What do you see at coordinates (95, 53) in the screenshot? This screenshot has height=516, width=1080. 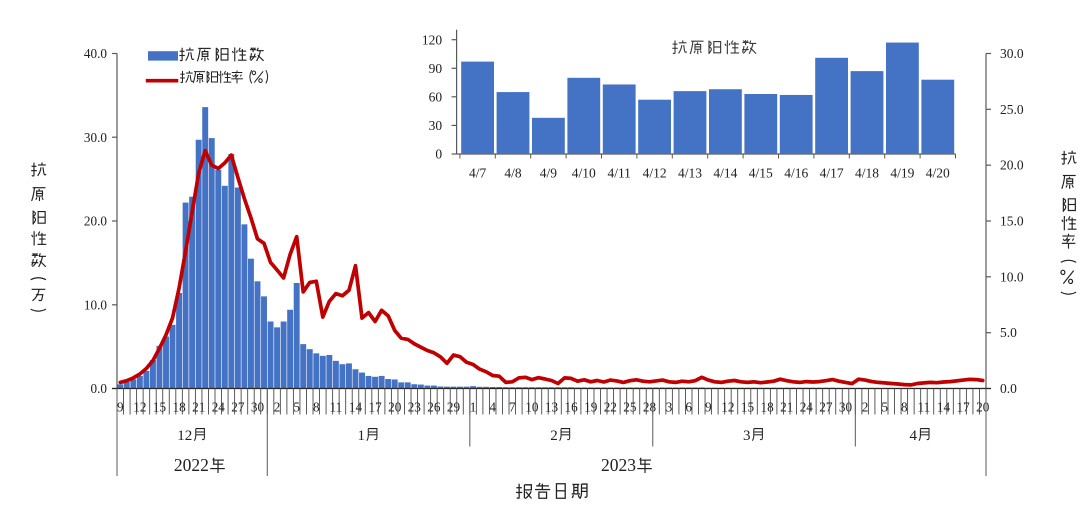 I see `svg-text: 40.0` at bounding box center [95, 53].